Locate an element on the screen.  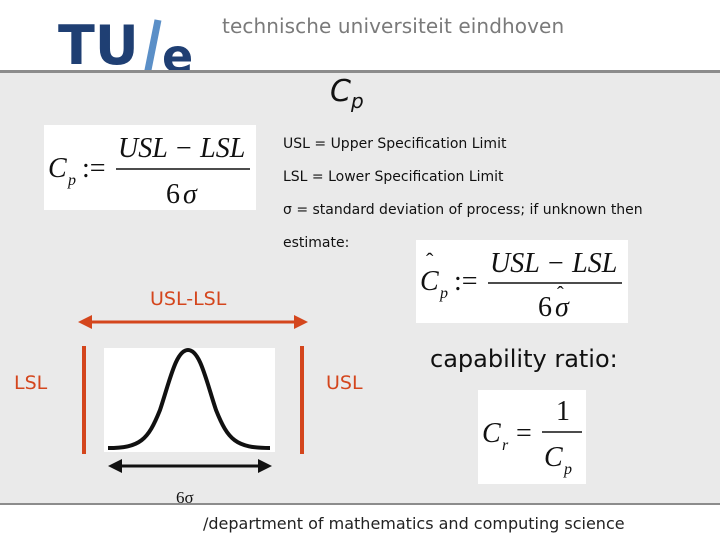
capability-ratio-label: capability ratio: is located at coordinates (524, 359).